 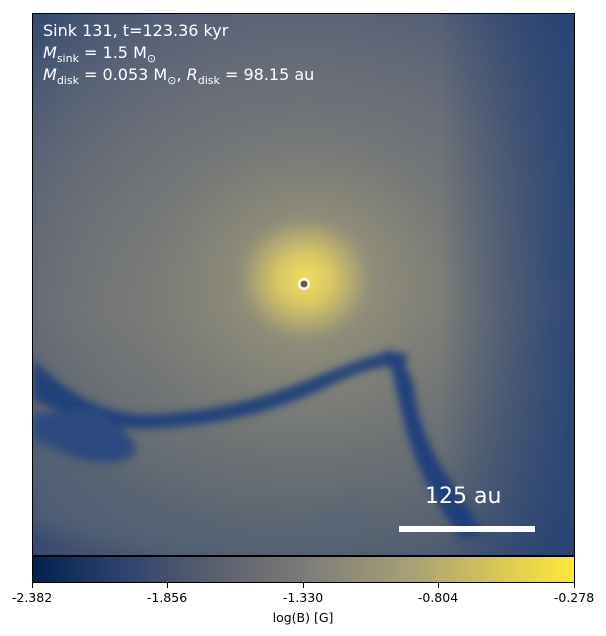 What do you see at coordinates (574, 597) in the screenshot?
I see `colorbar-tick-label: -0.278` at bounding box center [574, 597].